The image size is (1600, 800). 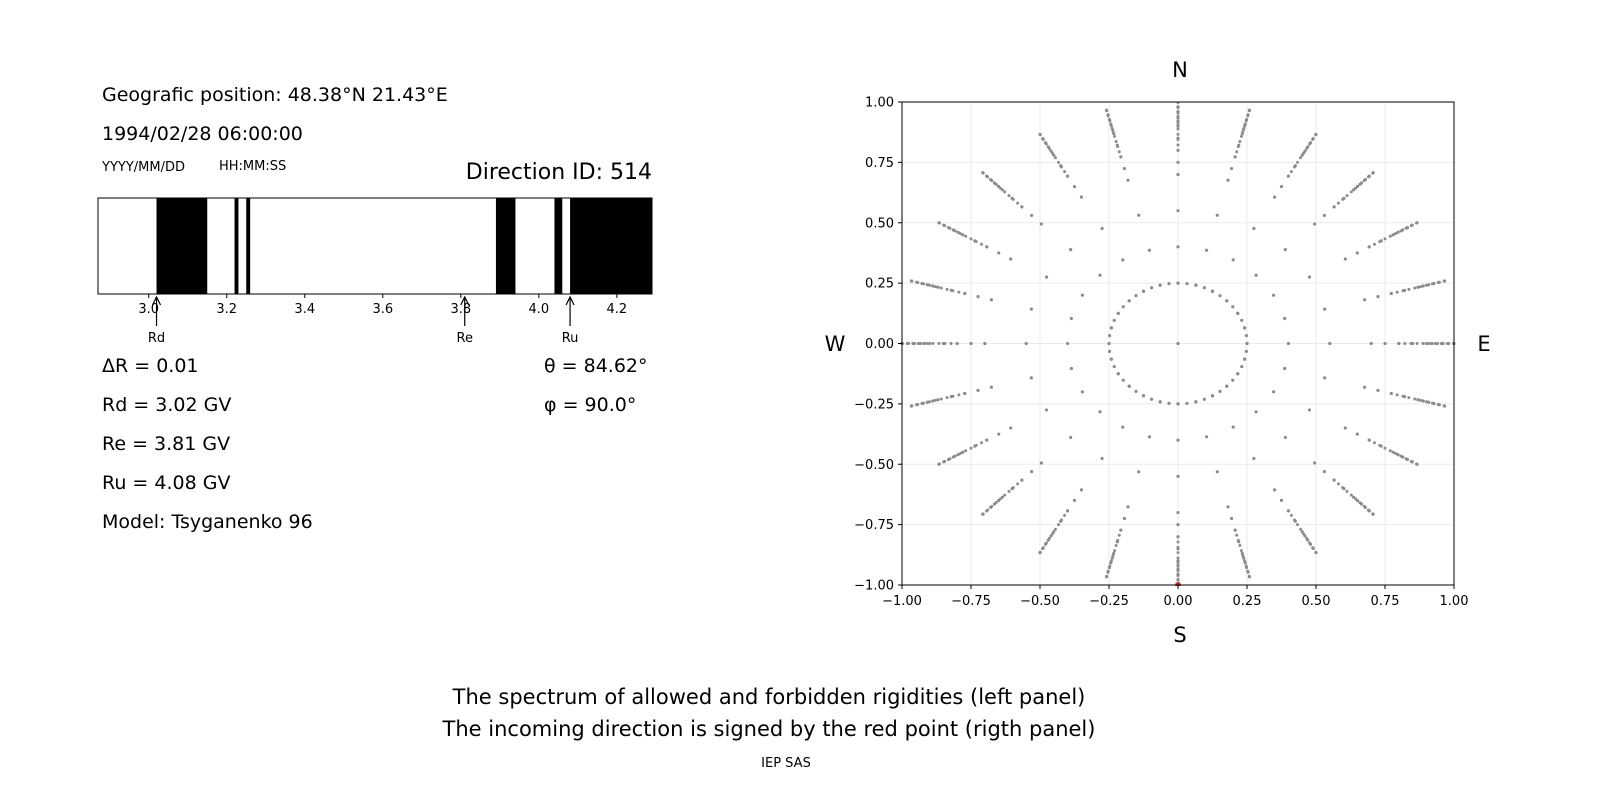 I want to click on compass-north-label: N, so click(x=1180, y=70).